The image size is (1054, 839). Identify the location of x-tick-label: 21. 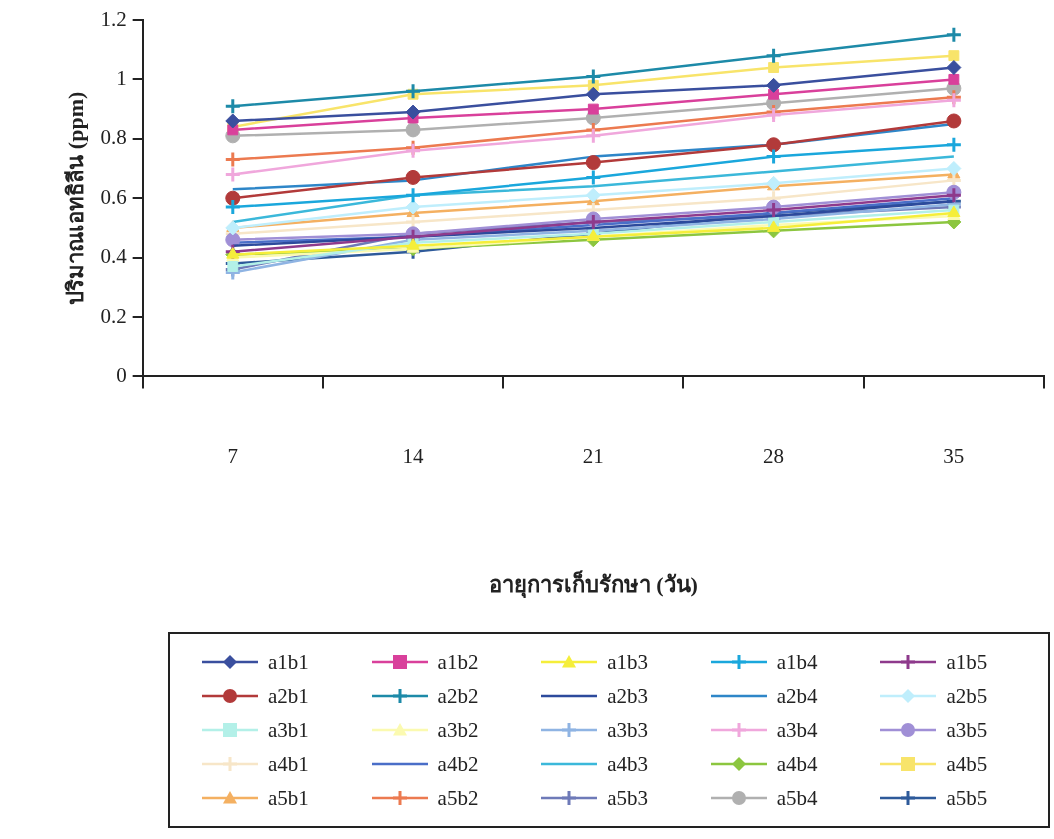
(593, 455).